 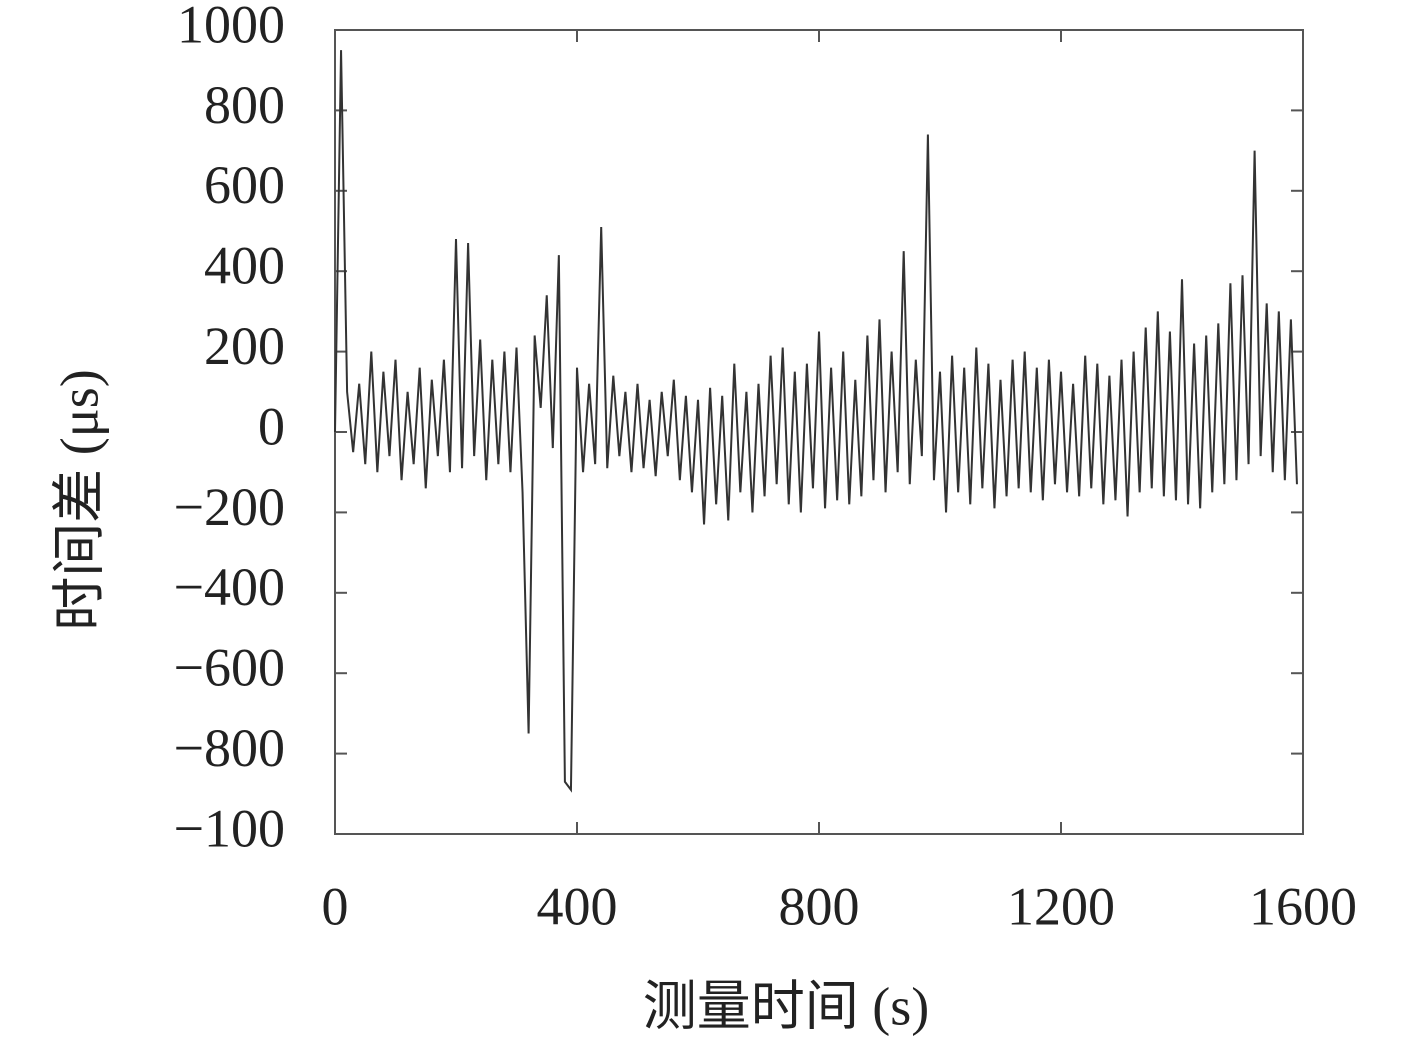 What do you see at coordinates (577, 906) in the screenshot?
I see `x-tick-label: 400` at bounding box center [577, 906].